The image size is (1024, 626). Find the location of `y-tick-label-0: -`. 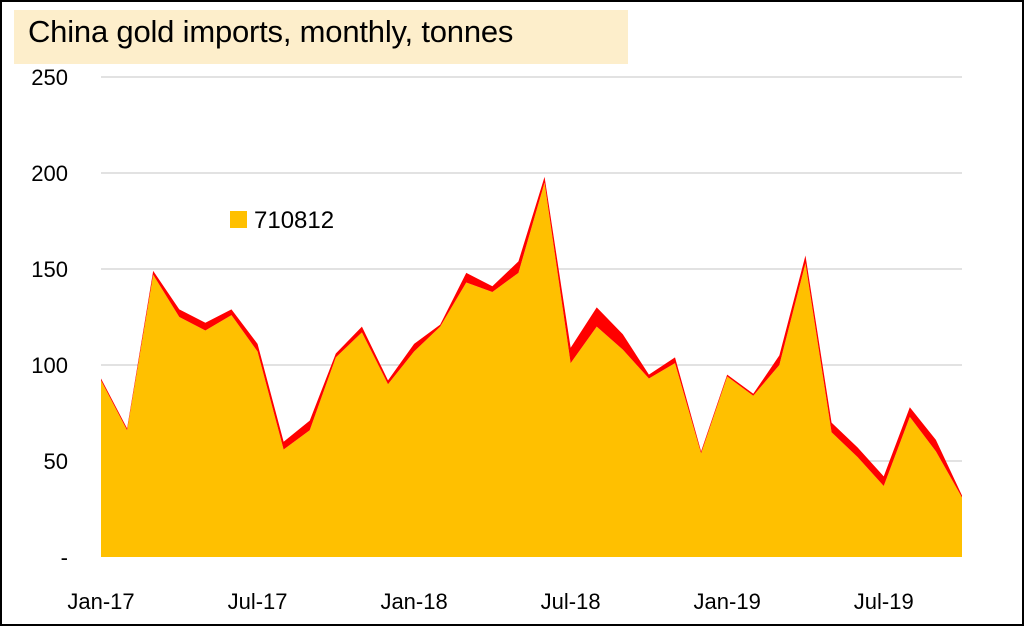

y-tick-label-0: - is located at coordinates (64, 557).